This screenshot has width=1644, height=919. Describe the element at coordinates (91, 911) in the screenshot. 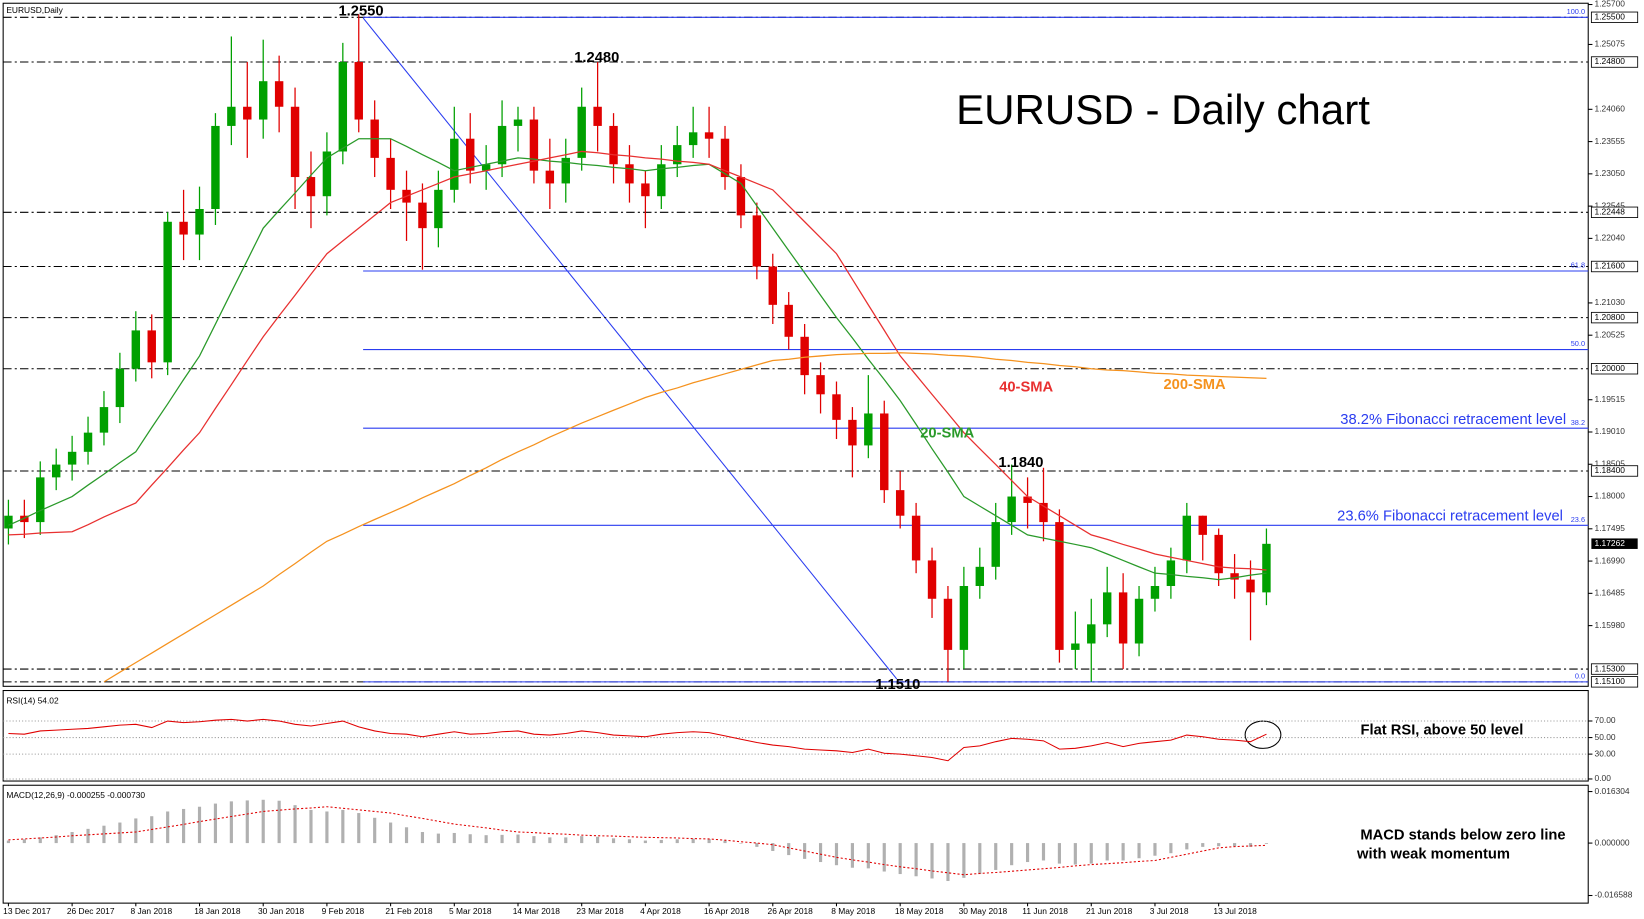

I see `x-tick-label: 26 Dec 2017` at that location.